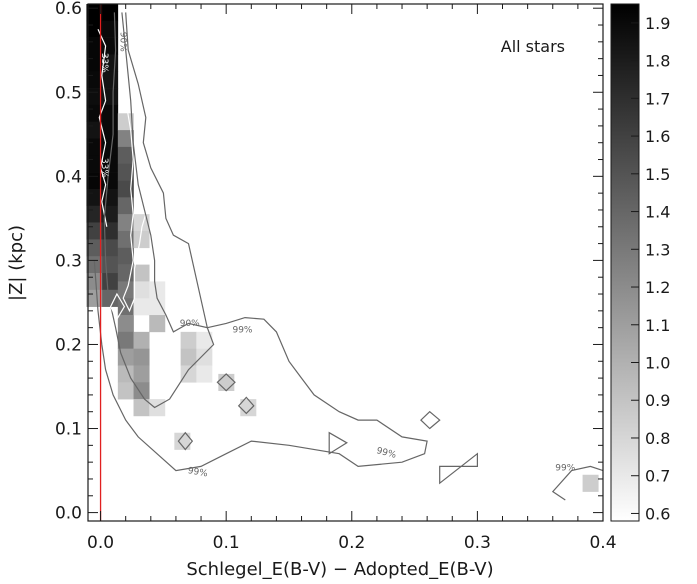  I want to click on colorbar-tick-label: 0.6, so click(657, 513).